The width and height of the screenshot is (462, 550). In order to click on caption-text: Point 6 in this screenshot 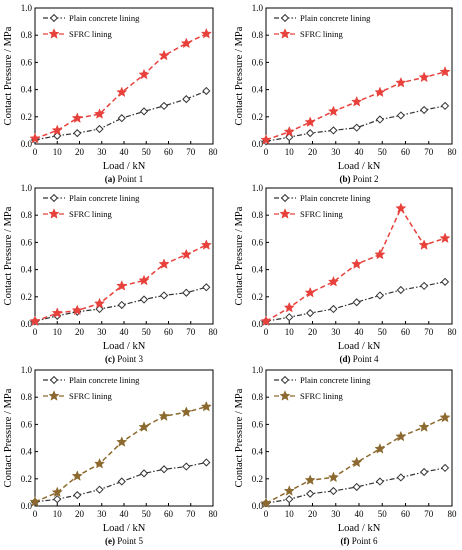, I will do `click(363, 541)`.